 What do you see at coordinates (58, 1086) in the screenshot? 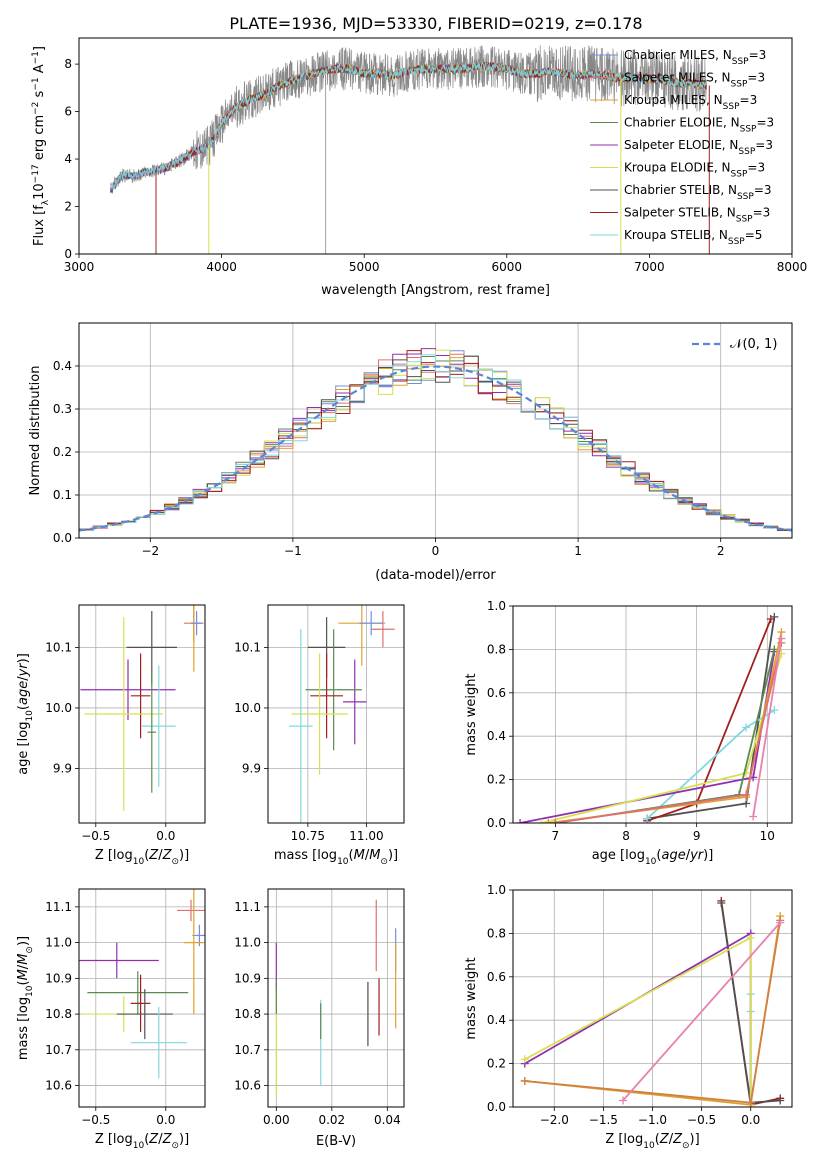
I see `y-tick-label: 10.6` at bounding box center [58, 1086].